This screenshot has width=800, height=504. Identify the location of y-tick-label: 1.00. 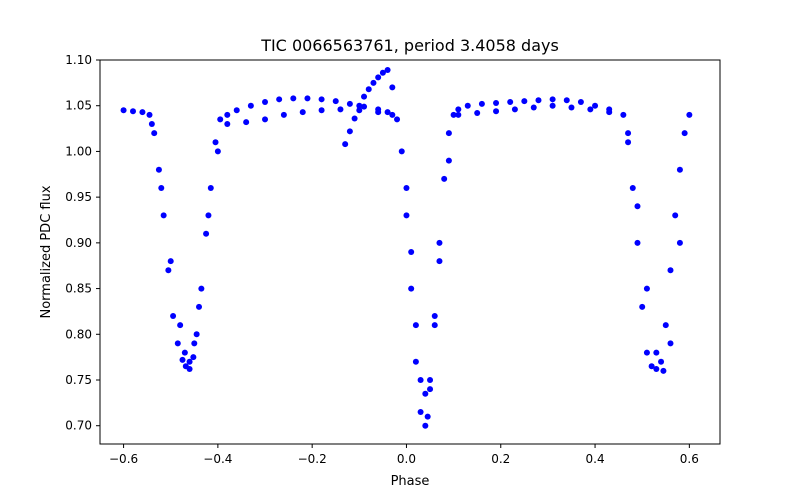
(78, 151).